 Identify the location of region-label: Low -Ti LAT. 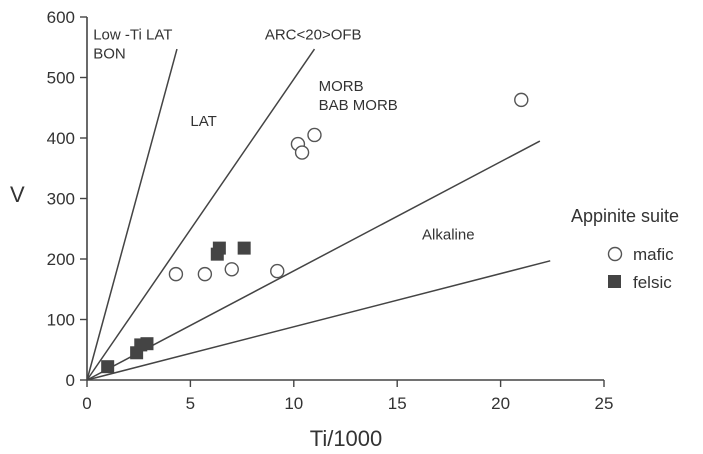
(132, 34).